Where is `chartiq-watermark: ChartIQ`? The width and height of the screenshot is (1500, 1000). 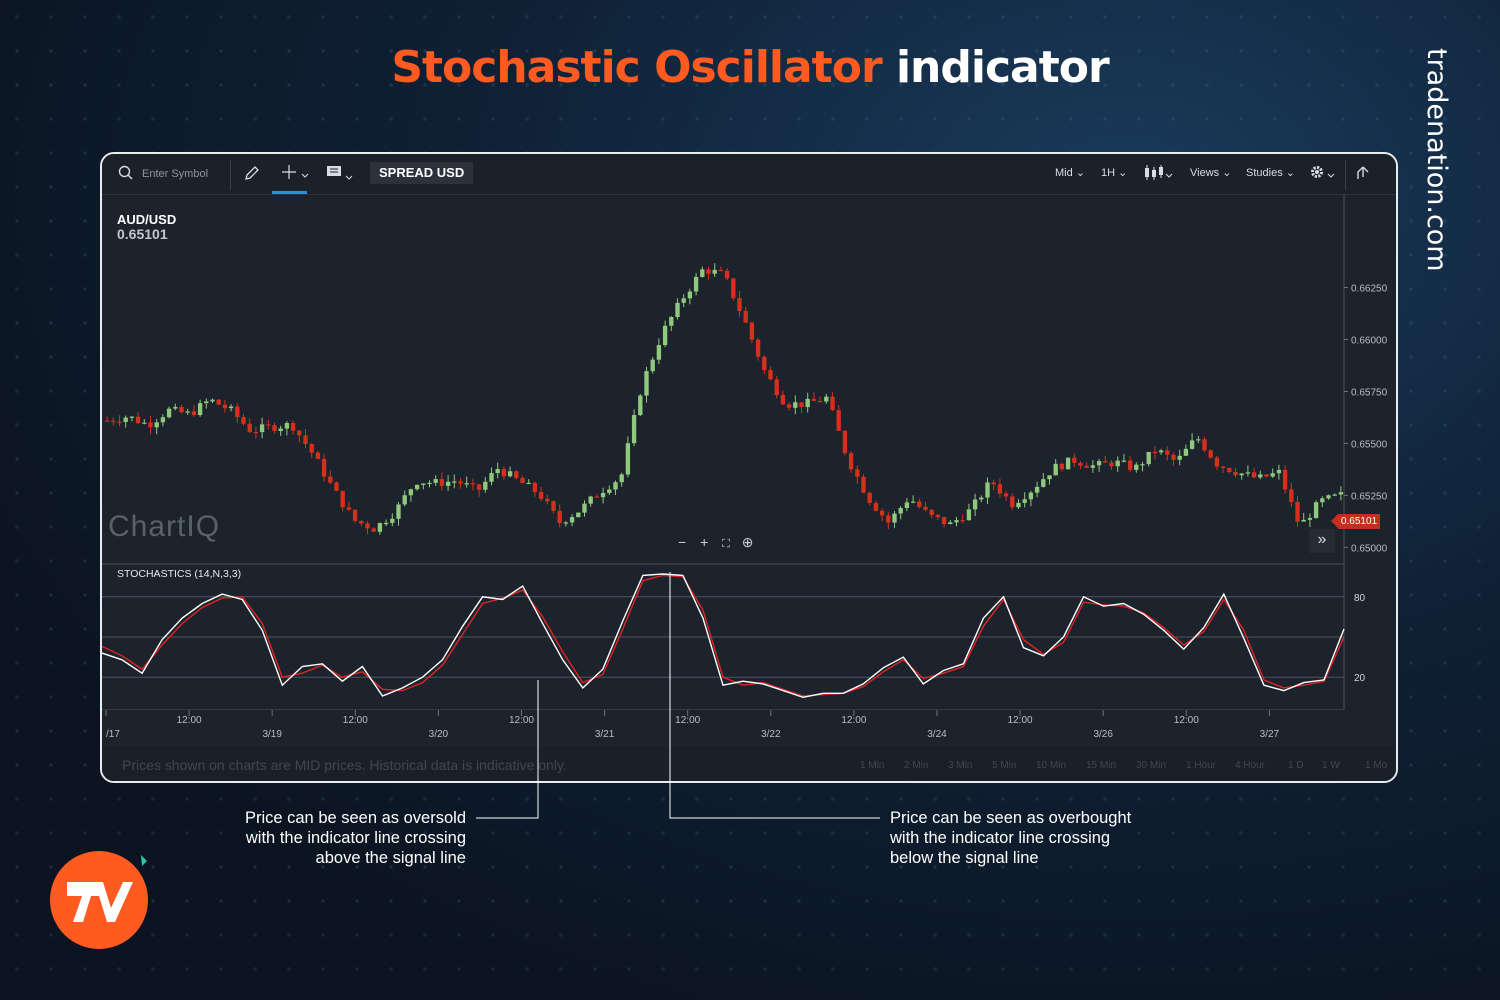 chartiq-watermark: ChartIQ is located at coordinates (164, 526).